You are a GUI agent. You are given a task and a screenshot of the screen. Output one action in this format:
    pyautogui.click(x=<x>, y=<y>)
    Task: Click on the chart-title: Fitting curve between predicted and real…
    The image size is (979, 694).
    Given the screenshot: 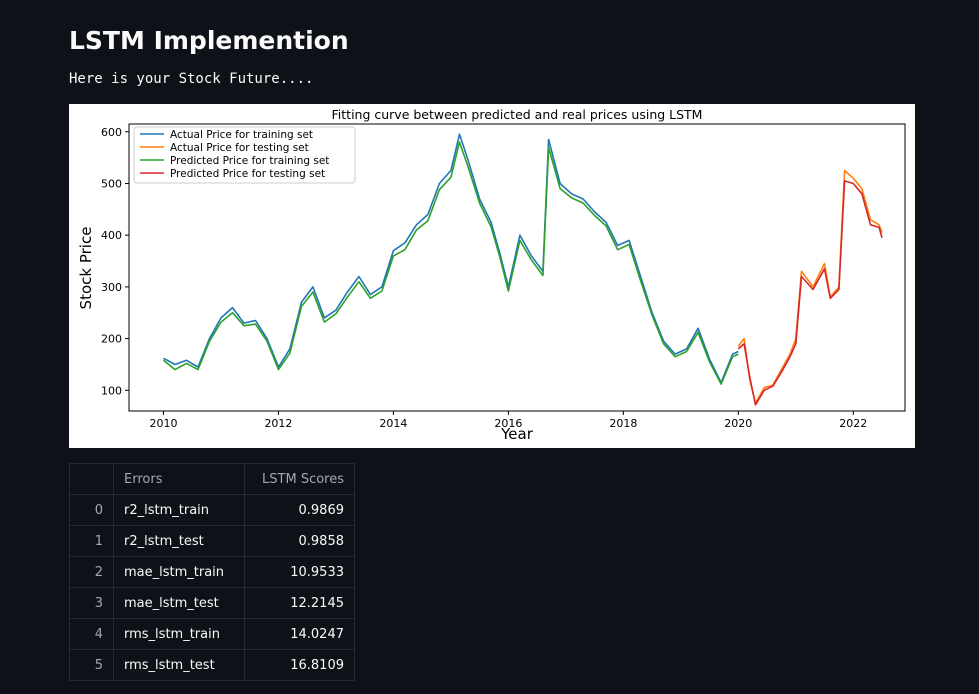 What is the action you would take?
    pyautogui.click(x=517, y=114)
    